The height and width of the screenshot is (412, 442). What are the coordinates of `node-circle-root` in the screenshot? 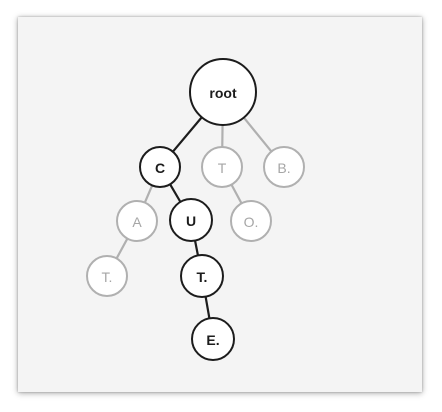 It's located at (223, 92).